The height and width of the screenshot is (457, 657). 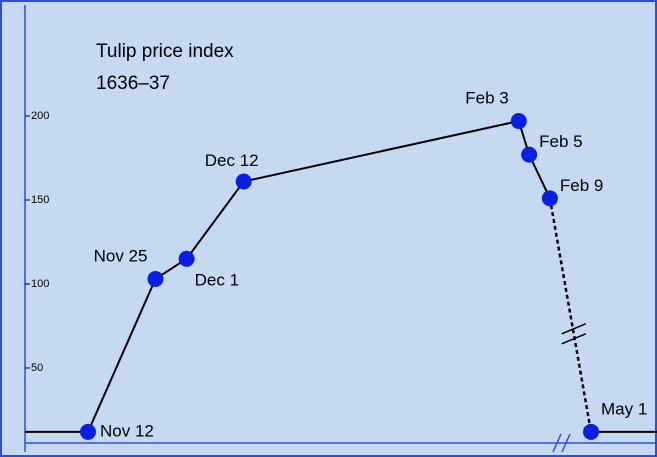 I want to click on chart-title: Tulip price index, so click(x=165, y=51).